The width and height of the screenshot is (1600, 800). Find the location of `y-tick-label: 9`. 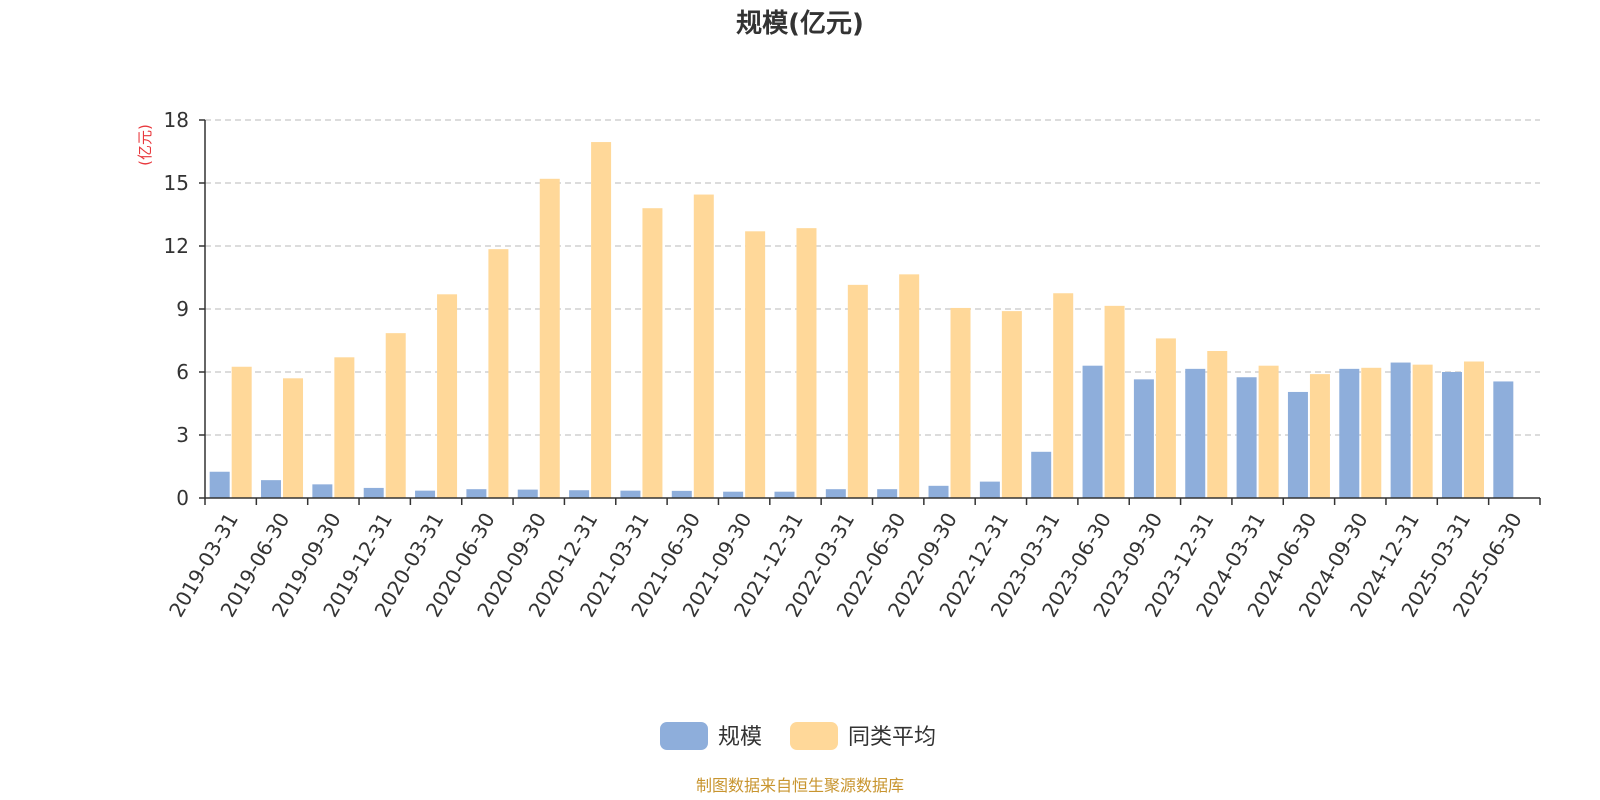

y-tick-label: 9 is located at coordinates (182, 309).